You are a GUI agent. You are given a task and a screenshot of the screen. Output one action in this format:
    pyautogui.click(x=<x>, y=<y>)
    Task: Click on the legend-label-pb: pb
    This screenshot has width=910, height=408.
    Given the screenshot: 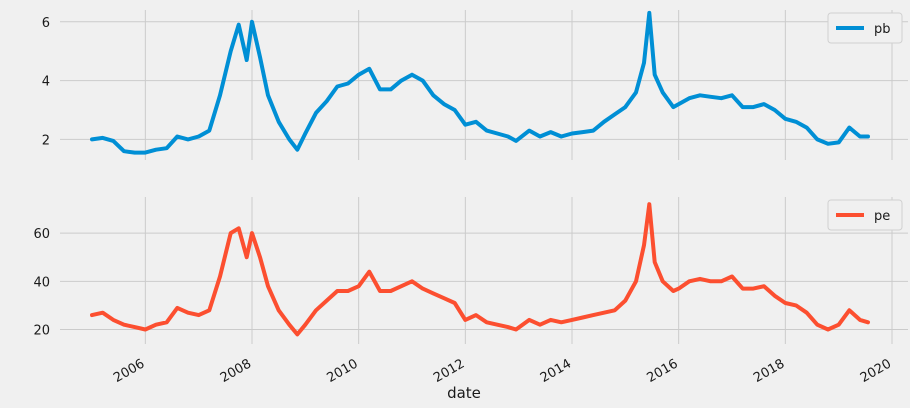 What is the action you would take?
    pyautogui.click(x=882, y=29)
    